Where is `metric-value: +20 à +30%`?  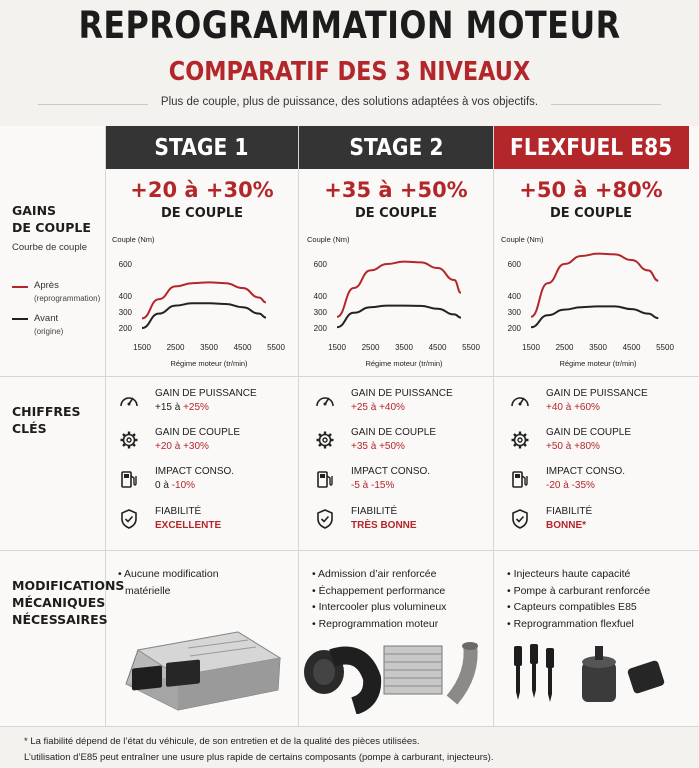 metric-value: +20 à +30% is located at coordinates (182, 446).